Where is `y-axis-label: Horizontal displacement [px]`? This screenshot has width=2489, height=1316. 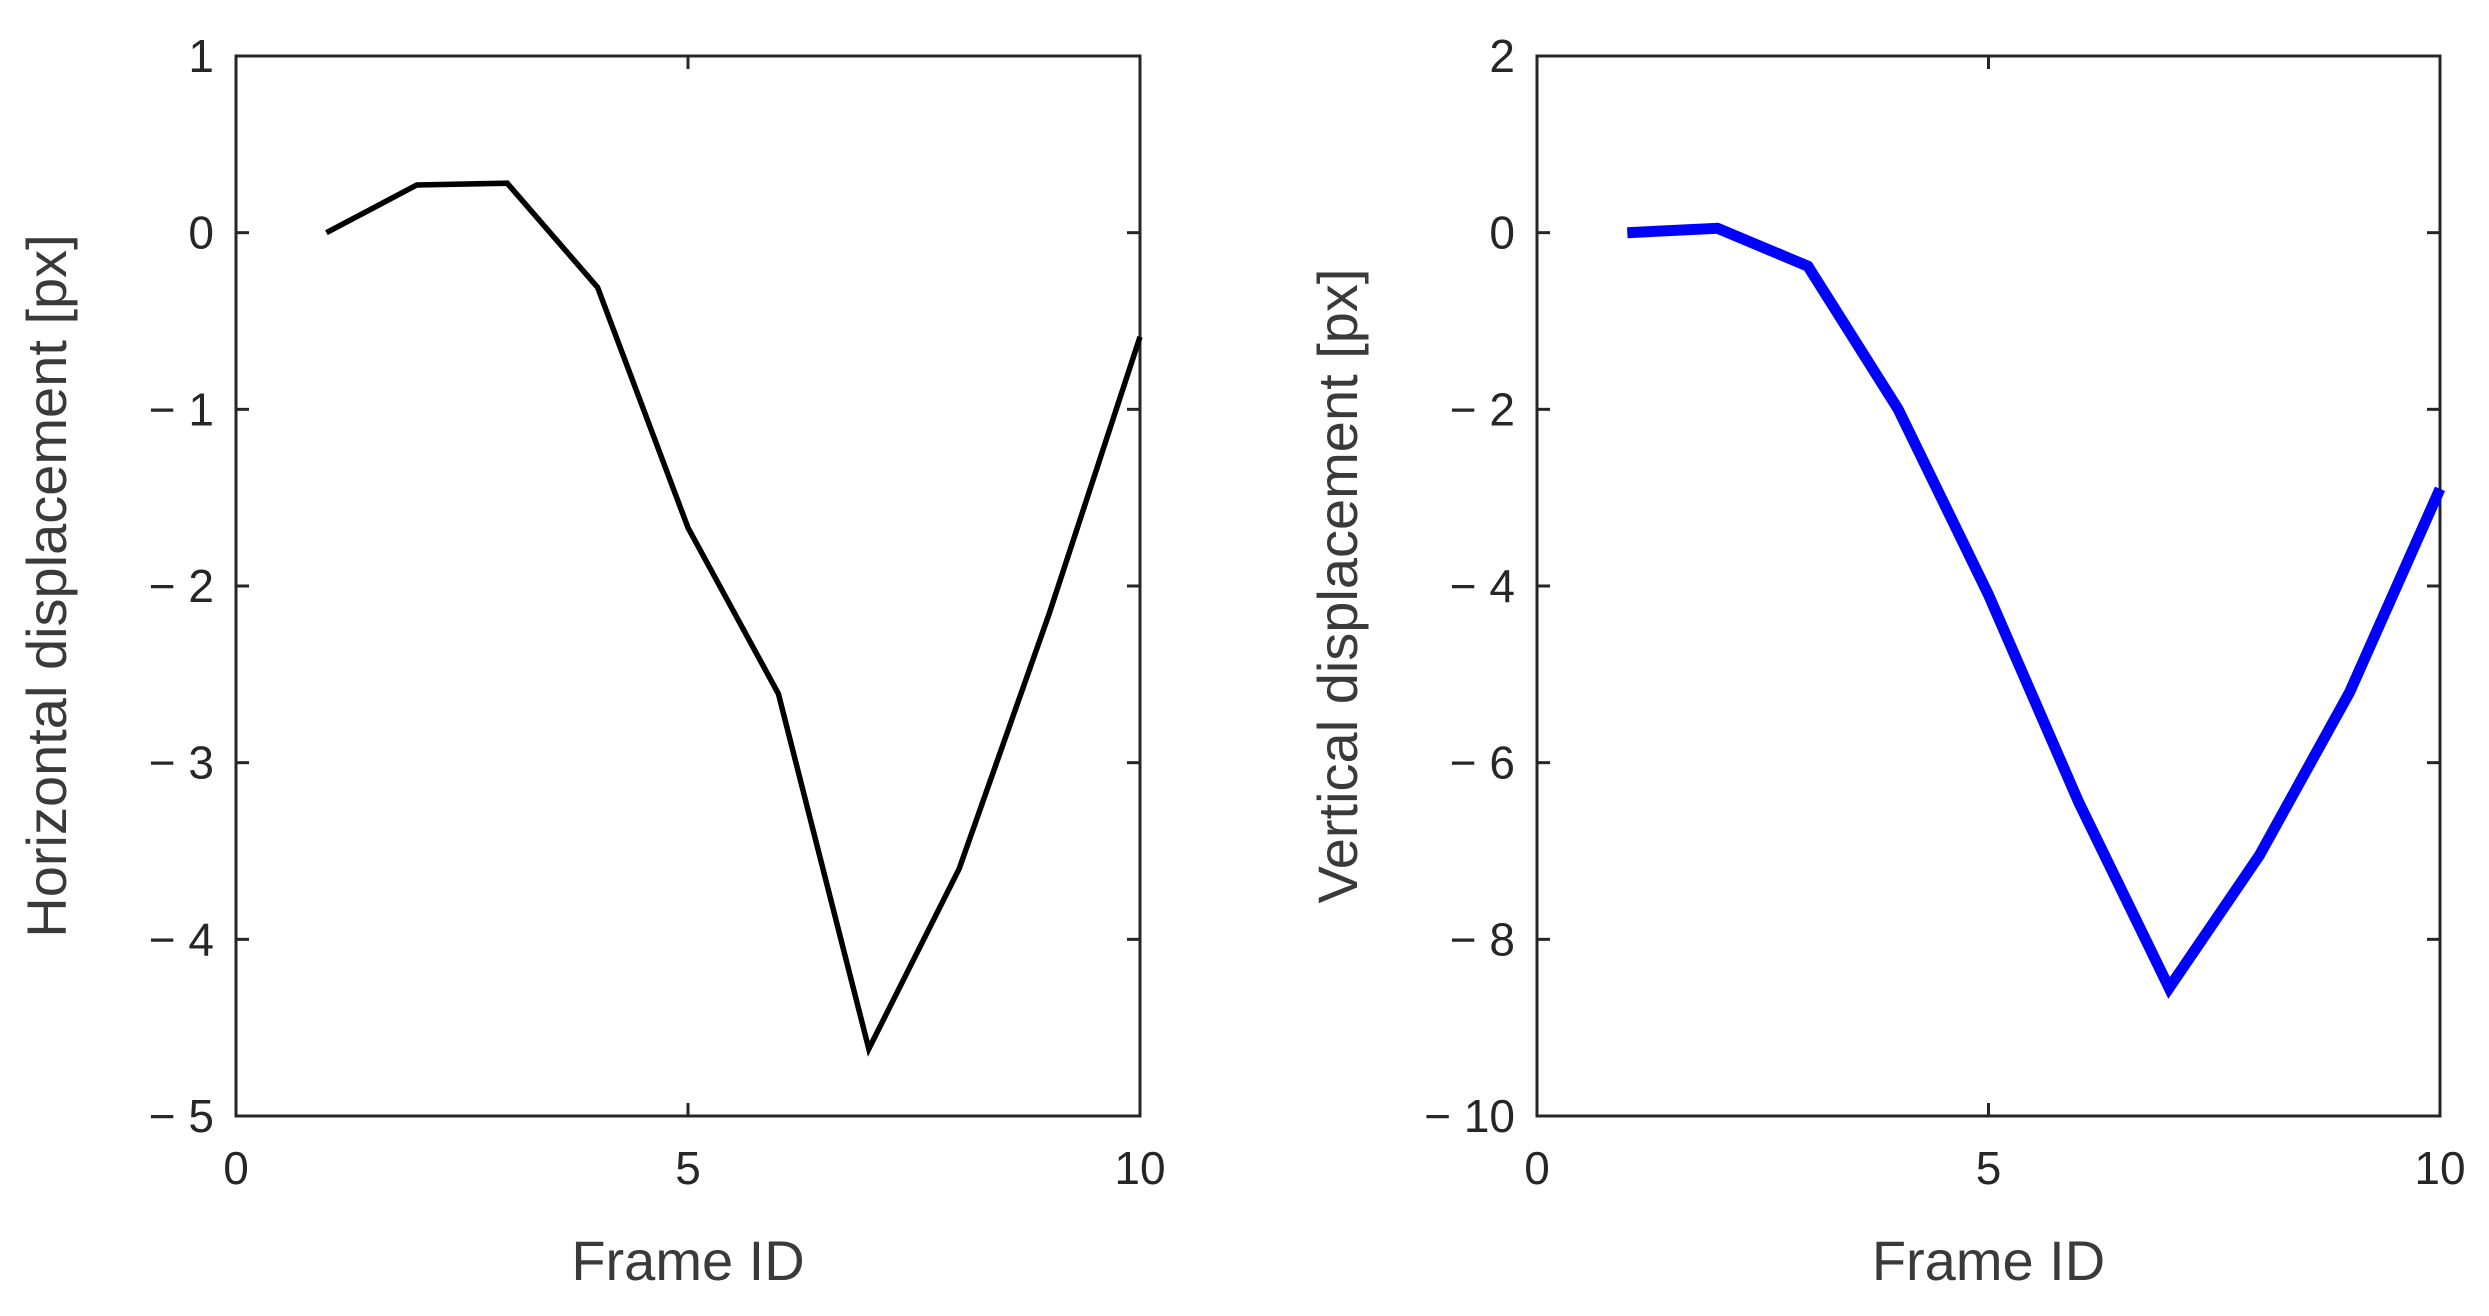 y-axis-label: Horizontal displacement [px] is located at coordinates (46, 585).